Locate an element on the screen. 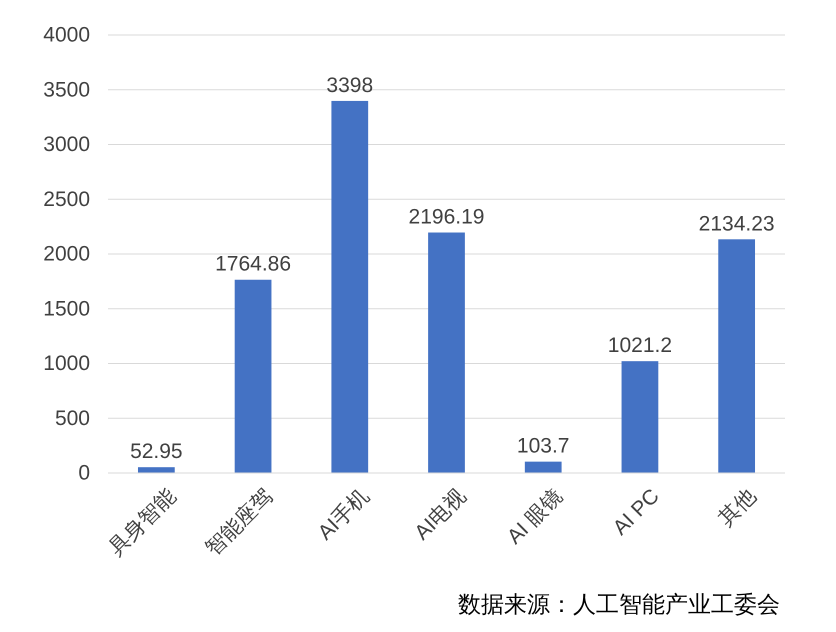 The image size is (836, 632). y-tick-label: 500 is located at coordinates (72, 418).